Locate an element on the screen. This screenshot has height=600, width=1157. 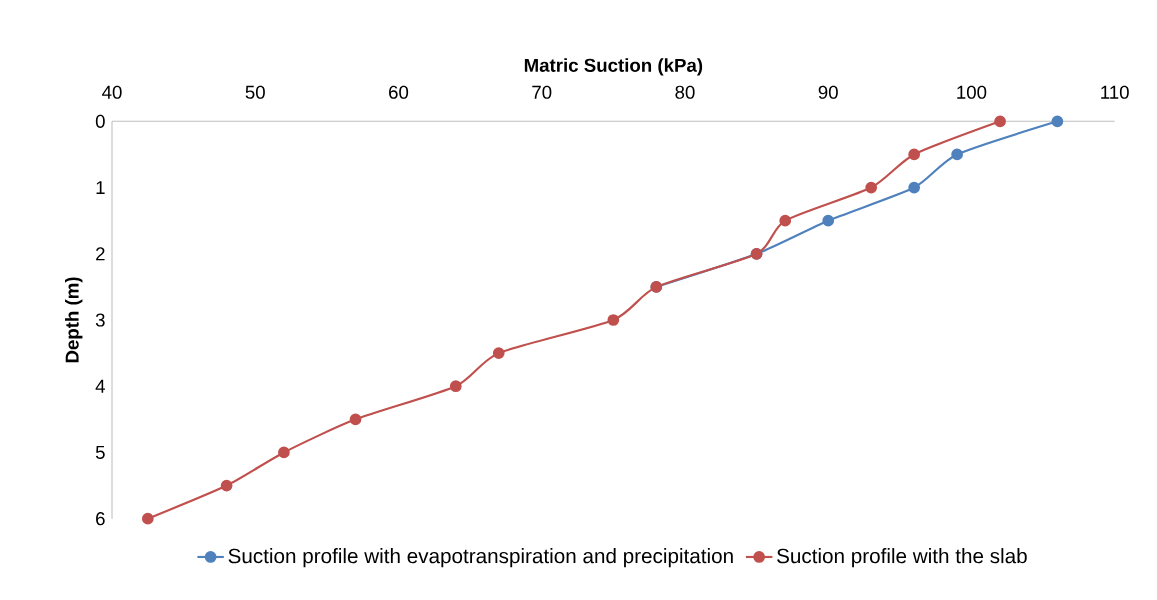
x-tick-label: 50 is located at coordinates (255, 92).